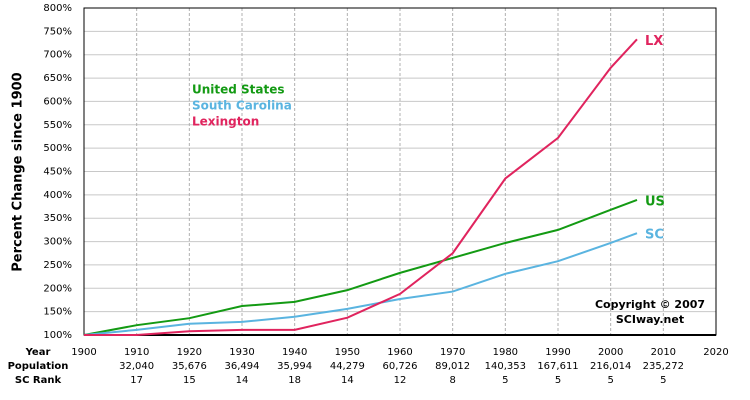 The width and height of the screenshot is (750, 400). I want to click on table-cell: 36,494, so click(242, 366).